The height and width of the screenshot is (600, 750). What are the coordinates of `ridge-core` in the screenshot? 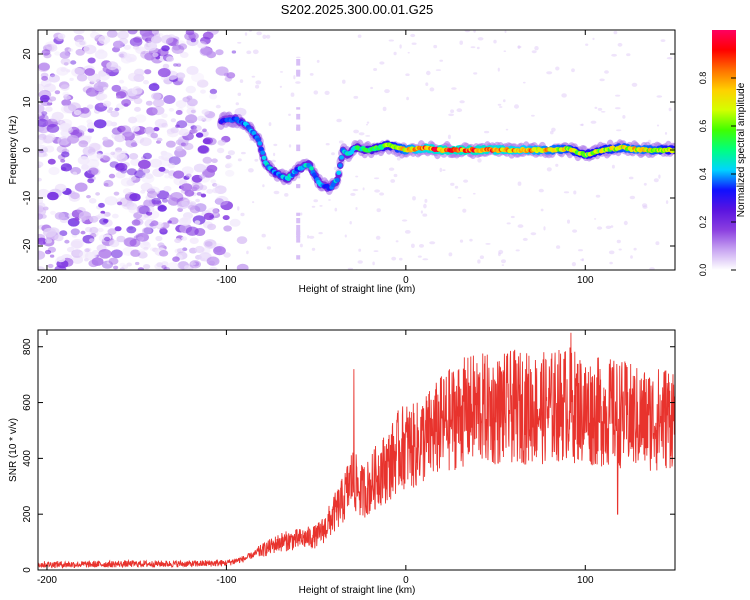 It's located at (263, 152).